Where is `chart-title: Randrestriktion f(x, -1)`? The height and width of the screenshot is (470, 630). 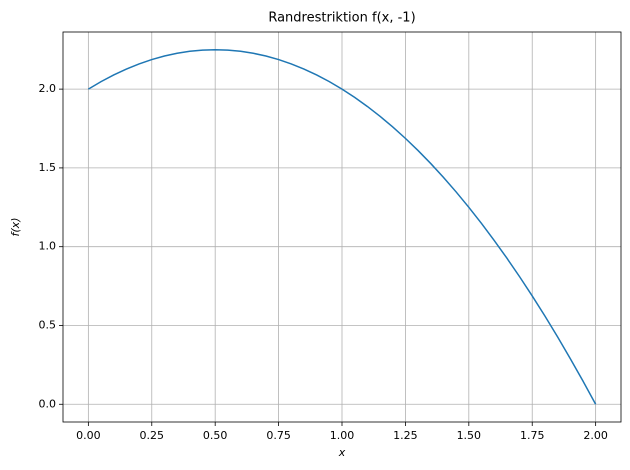
chart-title: Randrestriktion f(x, -1) is located at coordinates (341, 18).